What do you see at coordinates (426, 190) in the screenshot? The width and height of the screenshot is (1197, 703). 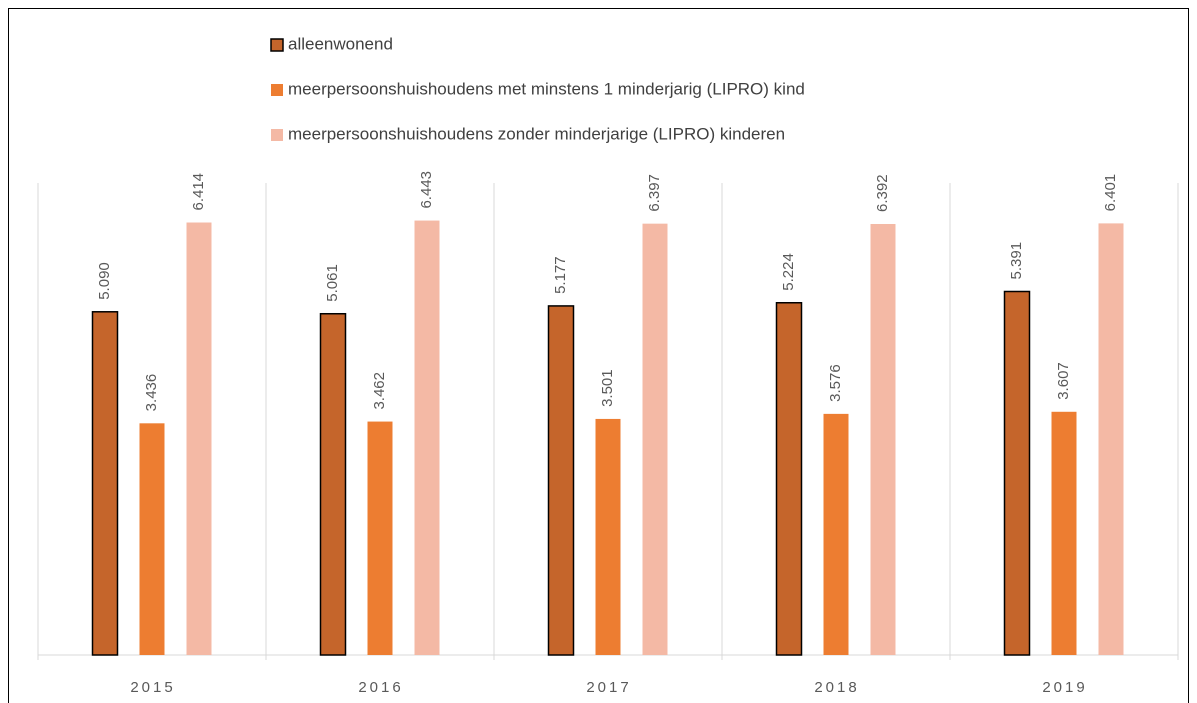 I see `data-label: 6.443` at bounding box center [426, 190].